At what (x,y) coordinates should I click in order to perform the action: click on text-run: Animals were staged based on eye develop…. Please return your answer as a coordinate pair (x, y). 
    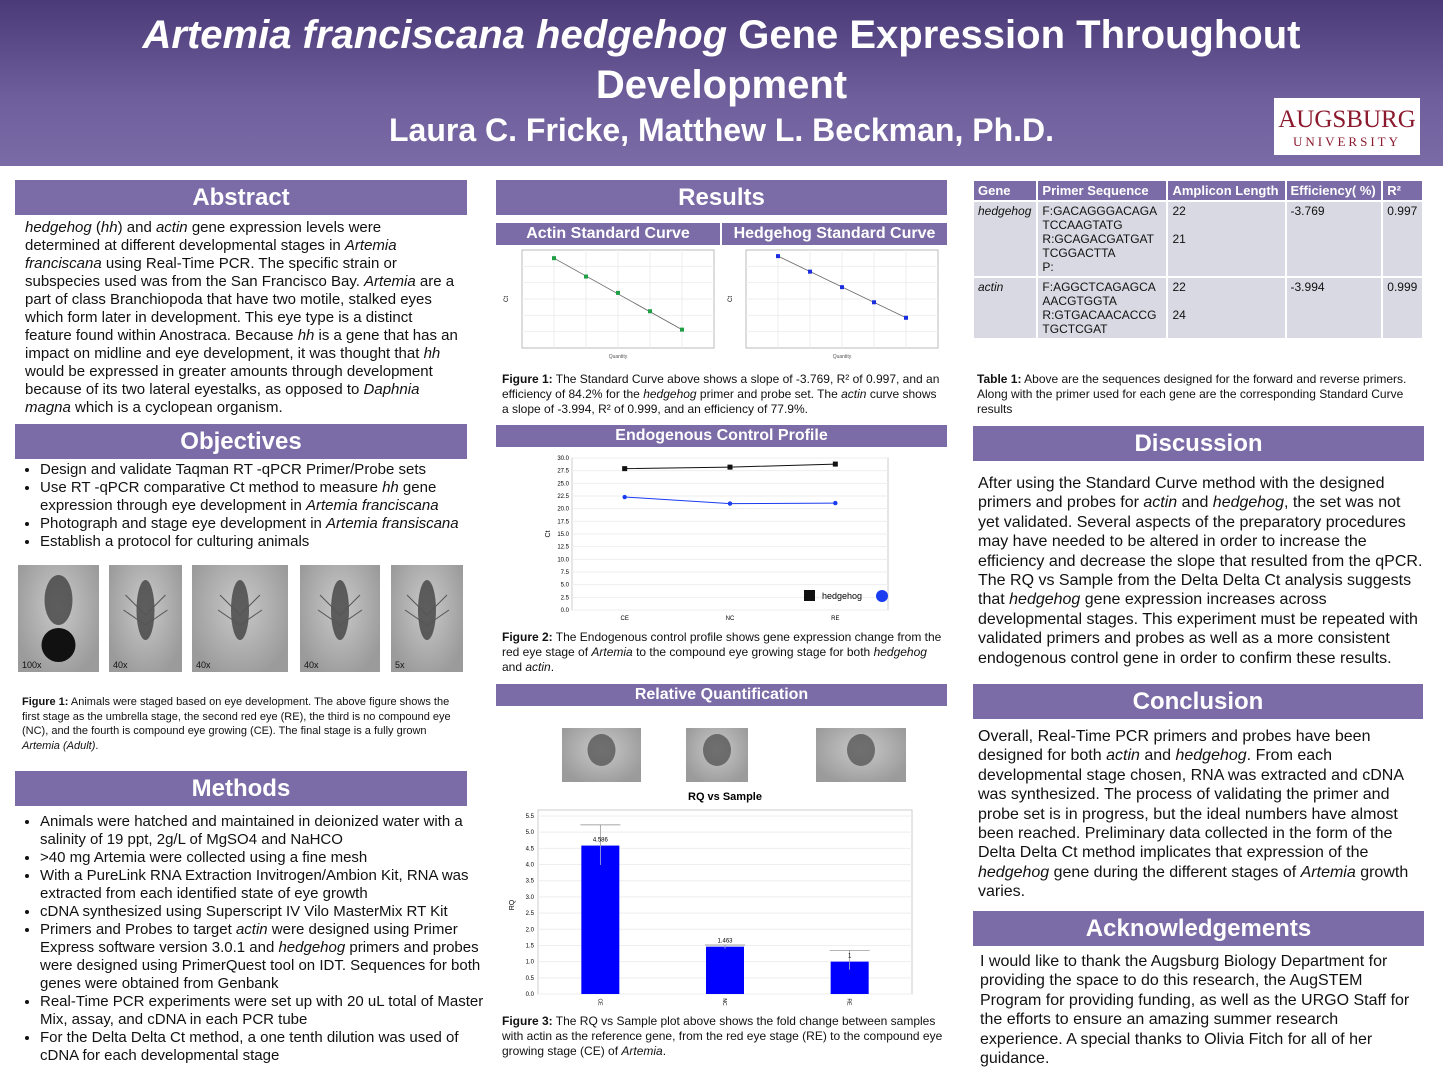
    Looking at the image, I should click on (236, 716).